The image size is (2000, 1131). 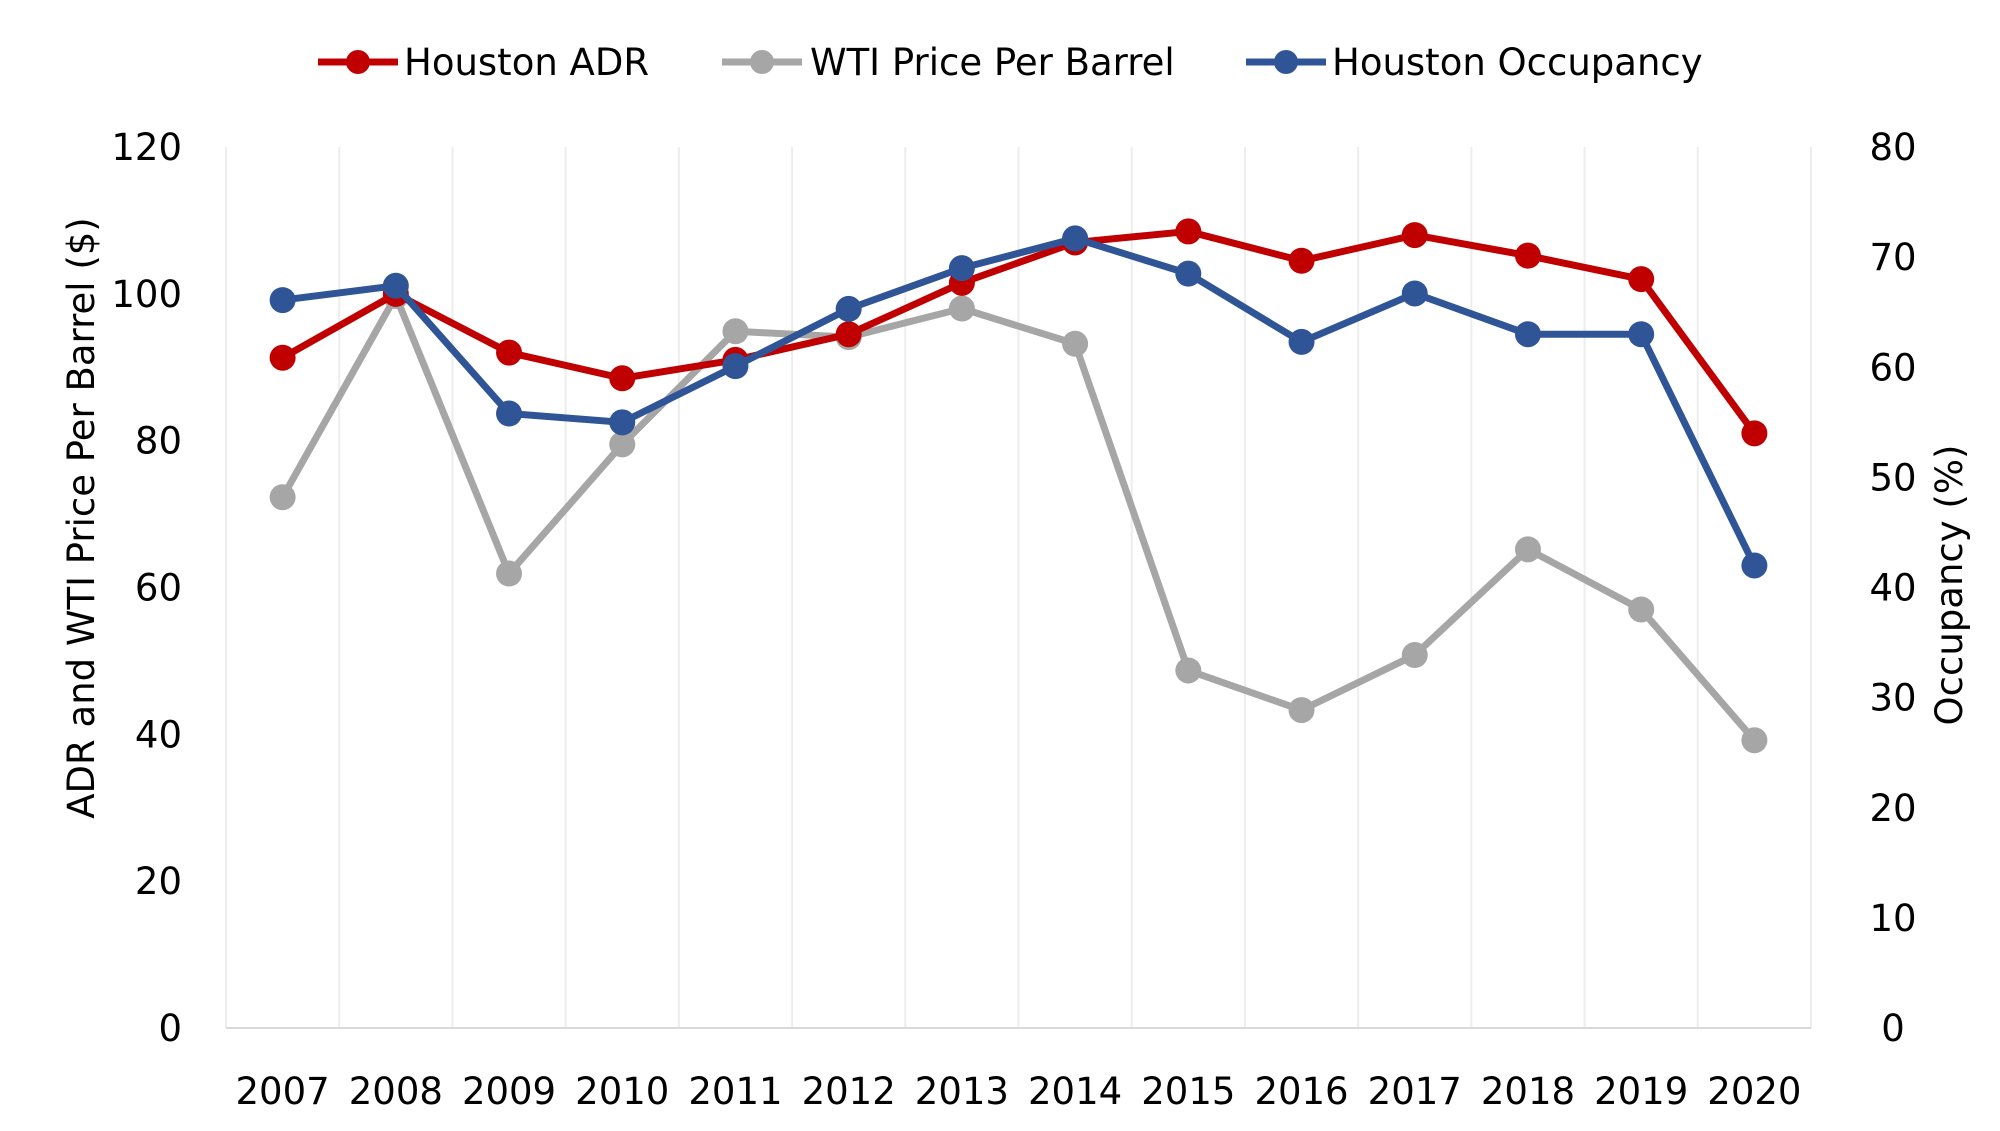 I want to click on point-houston-occupancy-2013, so click(x=961, y=268).